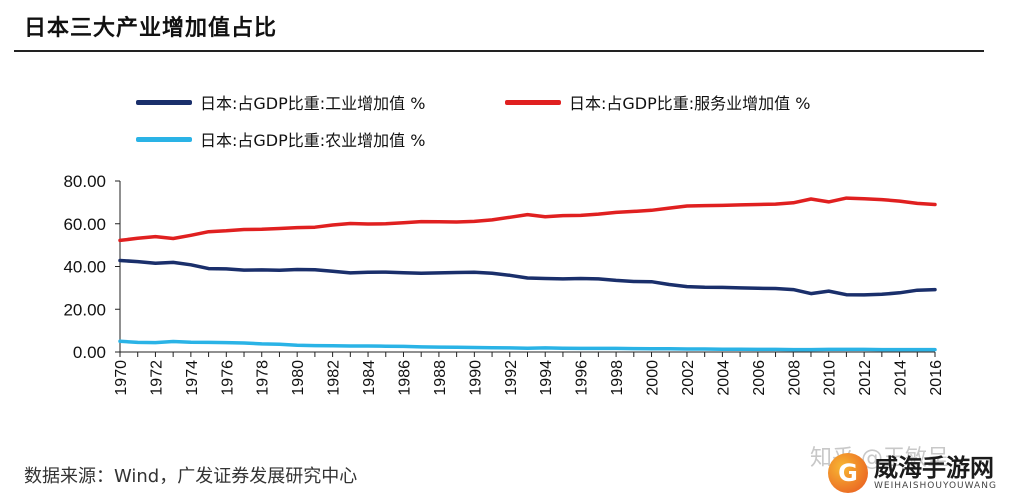 This screenshot has height=500, width=1019. What do you see at coordinates (84, 267) in the screenshot?
I see `y-tick-label: 40.00` at bounding box center [84, 267].